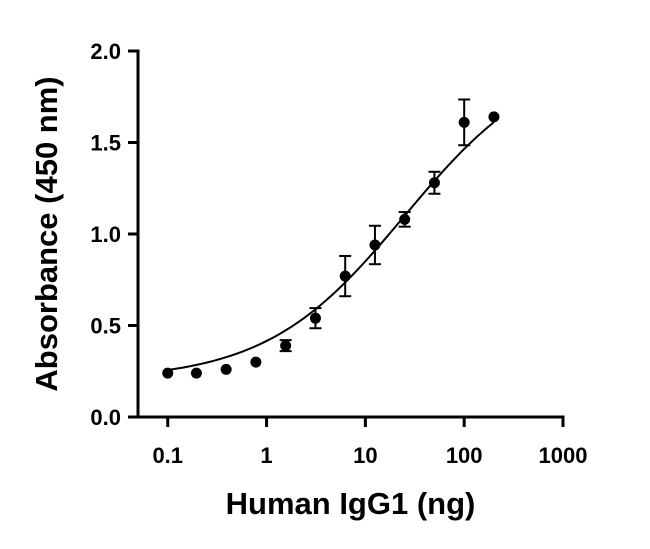 The height and width of the screenshot is (549, 650). I want to click on y-tick-label: 2.0, so click(105, 51).